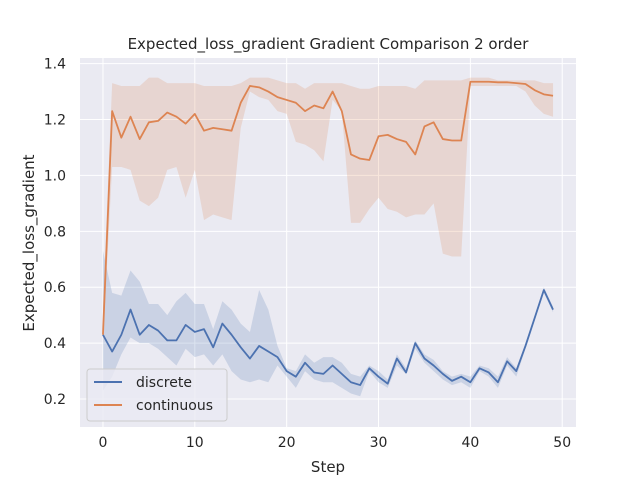  What do you see at coordinates (157, 395) in the screenshot?
I see `legend: discrete continuous` at bounding box center [157, 395].